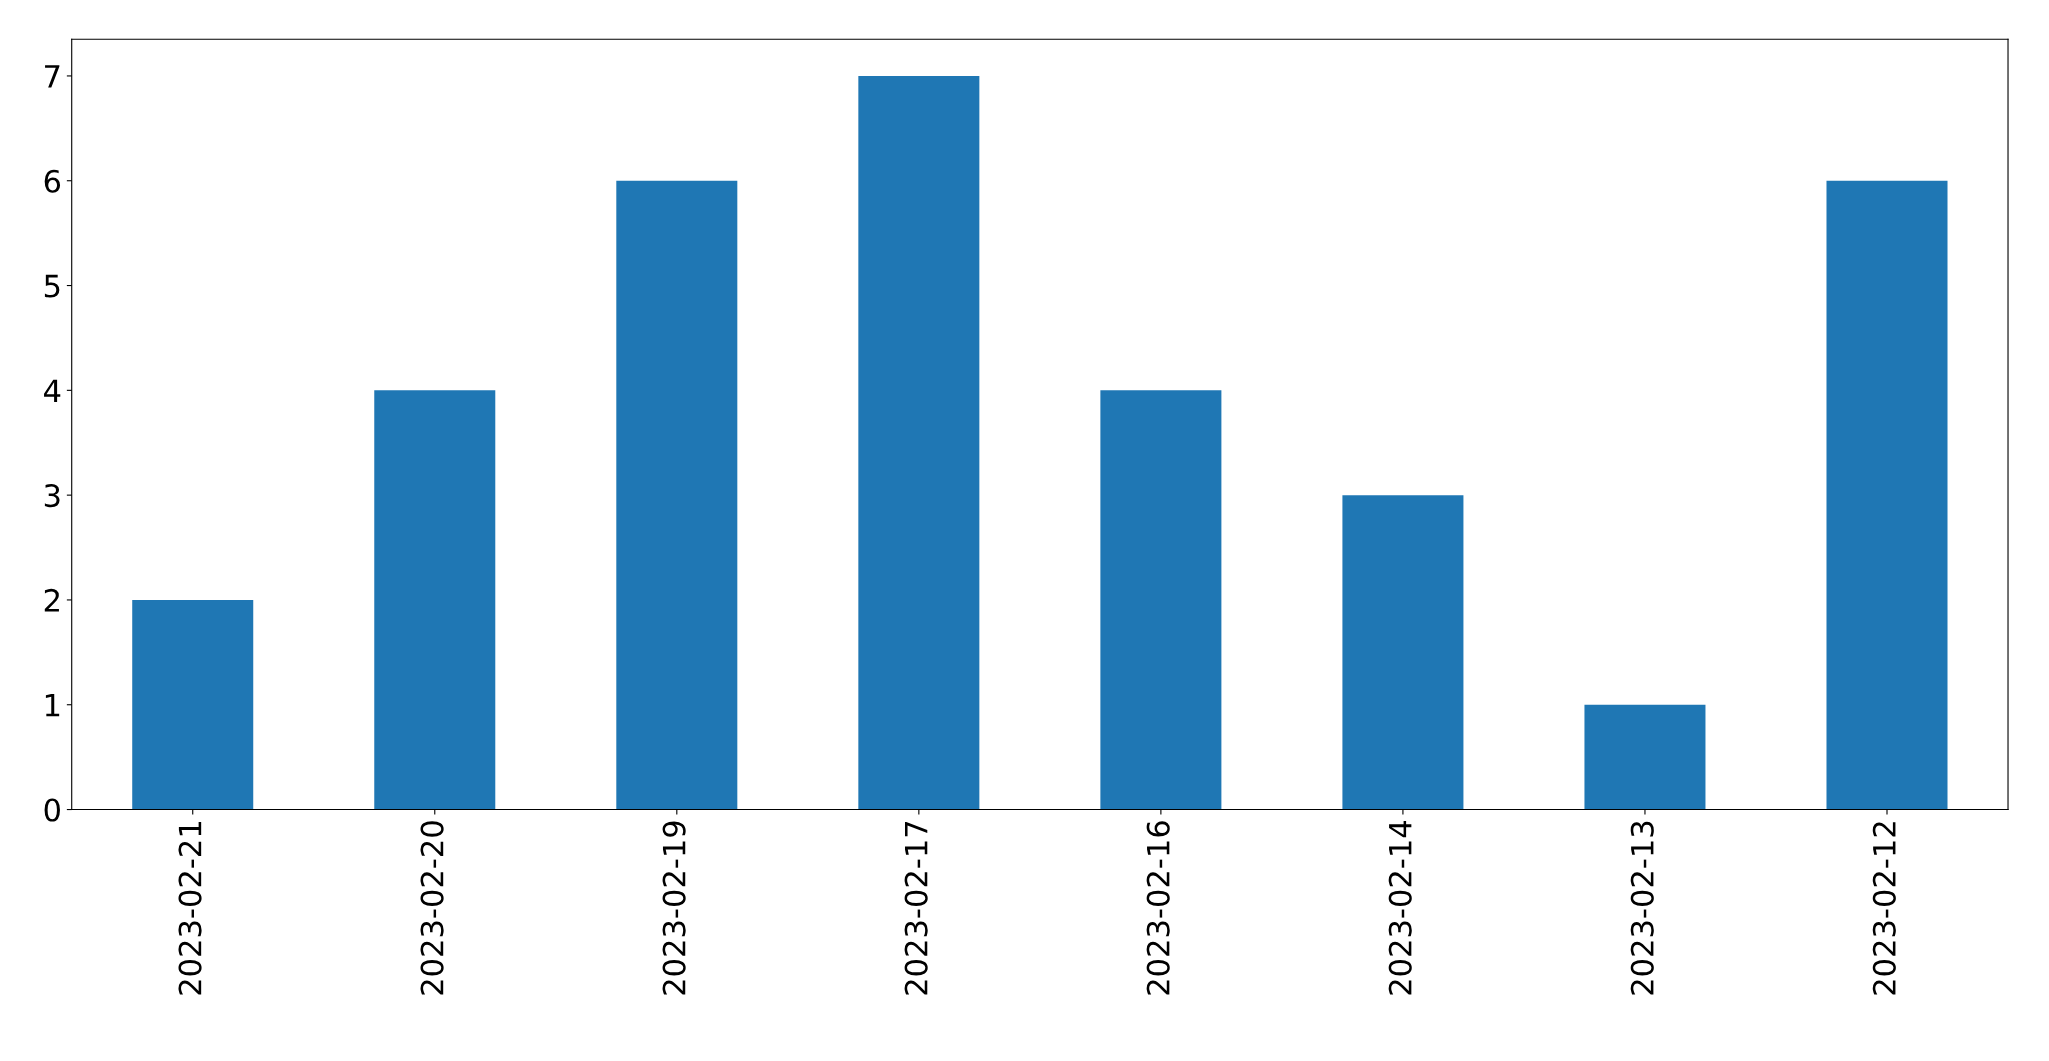 This screenshot has width=2049, height=1061. What do you see at coordinates (1642, 908) in the screenshot?
I see `x-tick-label: 2023-02-13` at bounding box center [1642, 908].